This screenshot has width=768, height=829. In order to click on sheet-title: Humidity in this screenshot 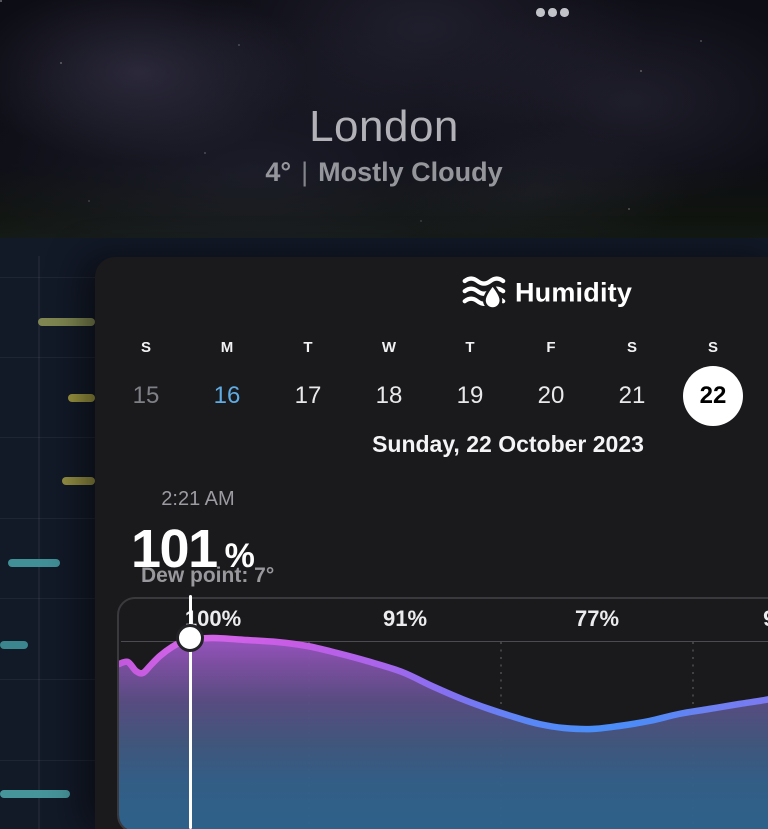, I will do `click(573, 292)`.